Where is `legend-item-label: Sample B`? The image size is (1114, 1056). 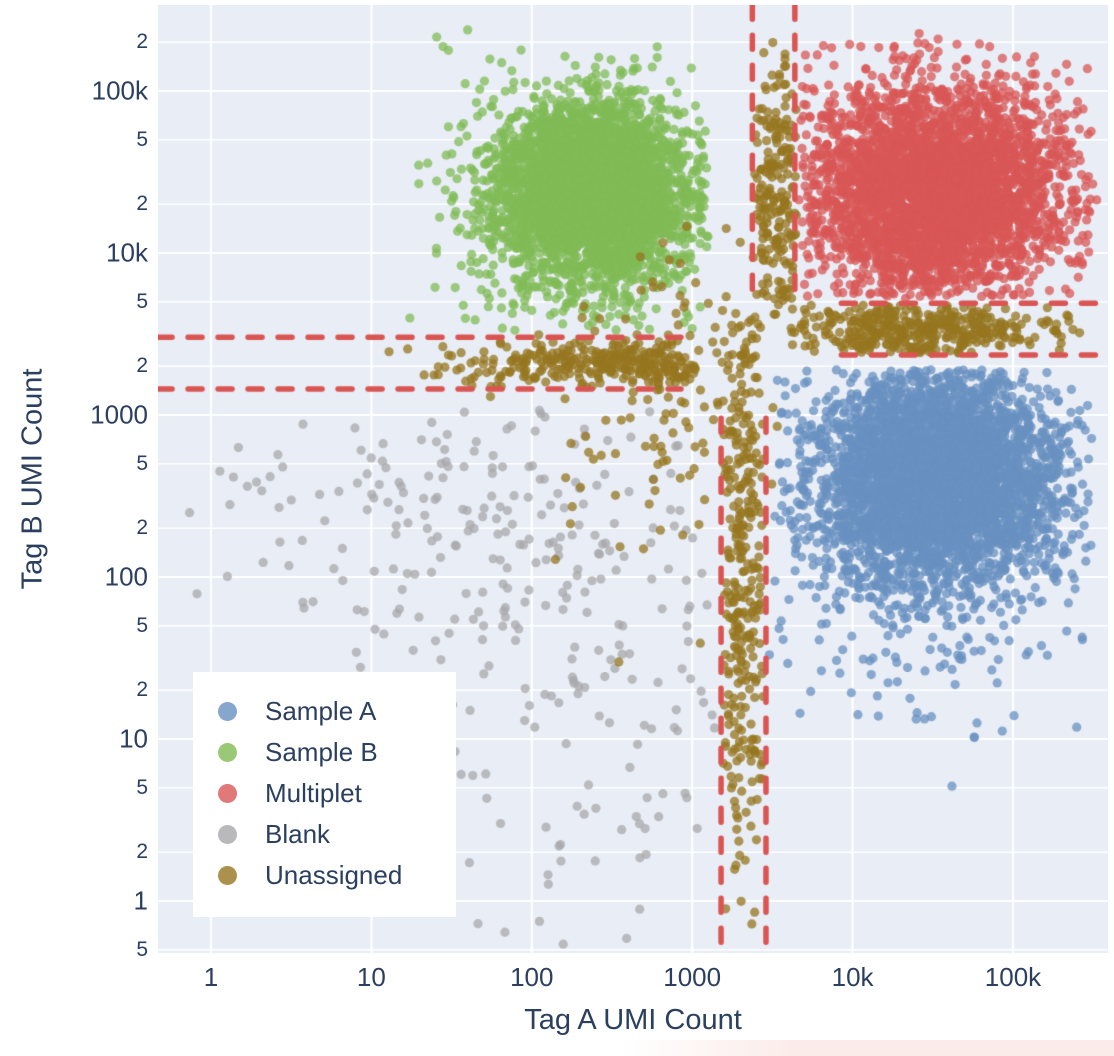 legend-item-label: Sample B is located at coordinates (321, 752).